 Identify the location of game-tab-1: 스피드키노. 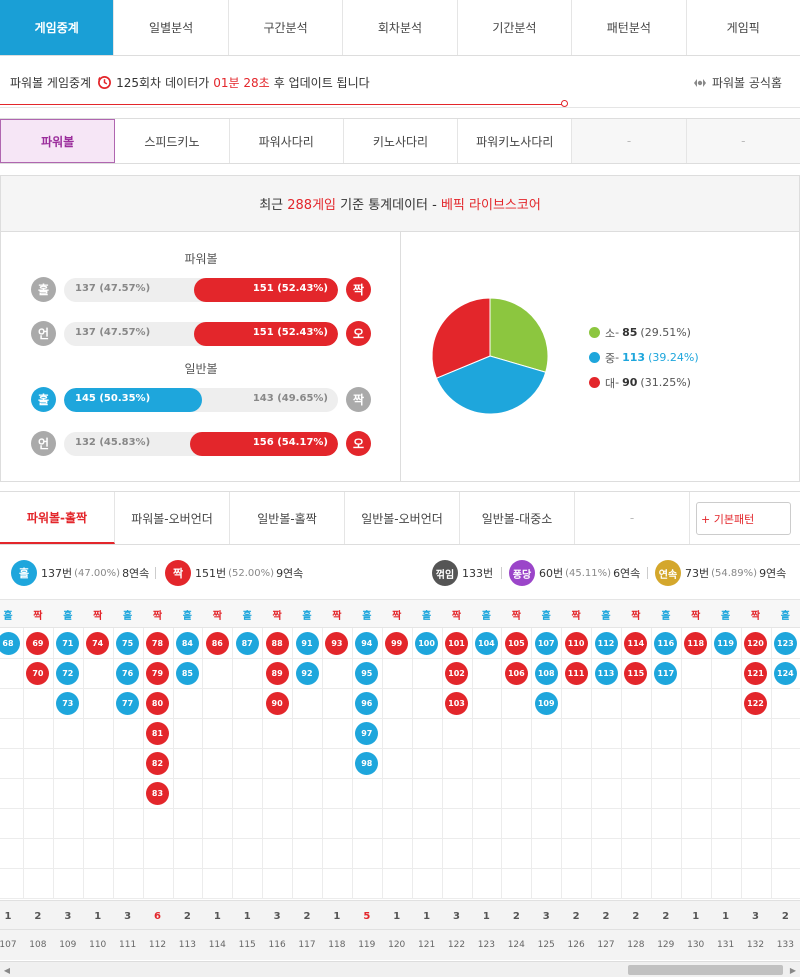
(172, 141).